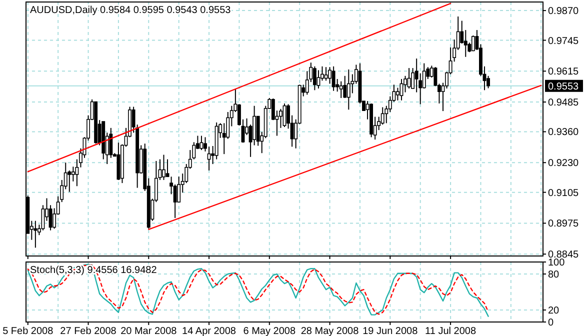 The height and width of the screenshot is (336, 584). I want to click on y-tick-label: 100, so click(557, 263).